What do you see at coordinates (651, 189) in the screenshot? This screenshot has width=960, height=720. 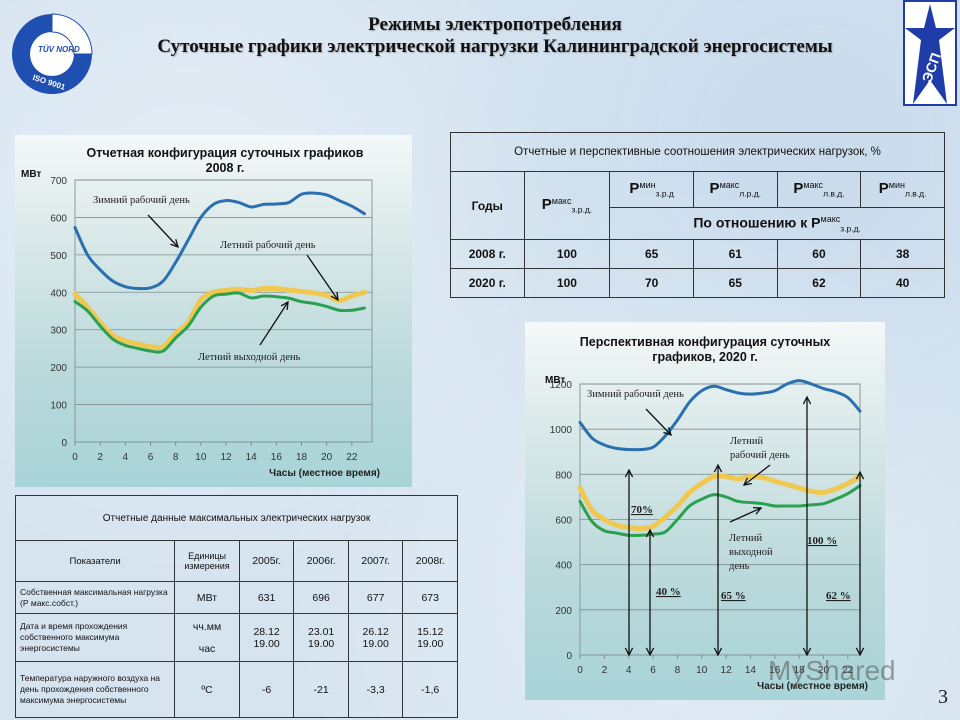 I see `col-pmin-zrd: Pминз.р.д` at bounding box center [651, 189].